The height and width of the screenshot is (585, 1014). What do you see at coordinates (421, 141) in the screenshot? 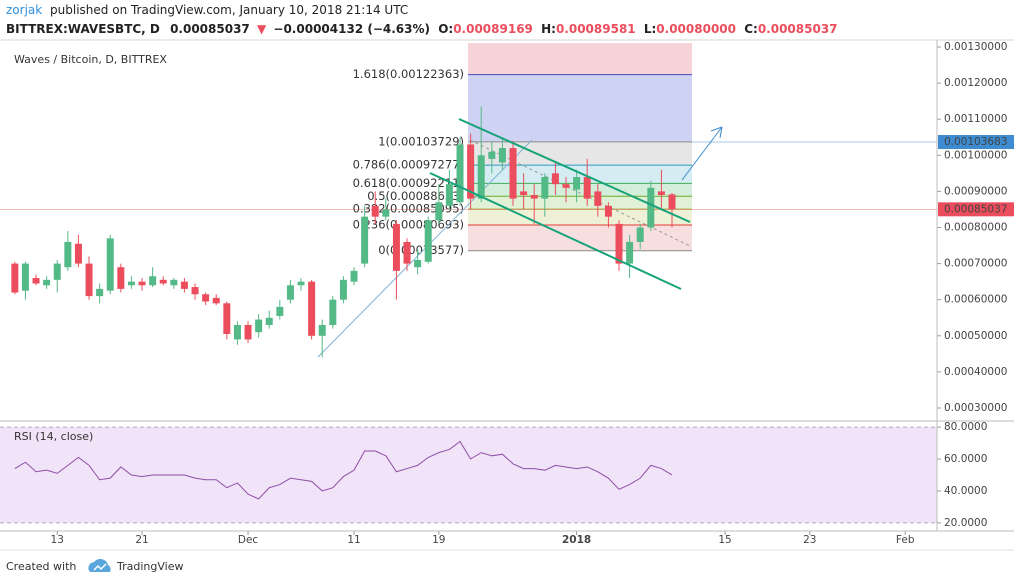
I see `fib-level-label: 1(0.00103729)` at bounding box center [421, 141].